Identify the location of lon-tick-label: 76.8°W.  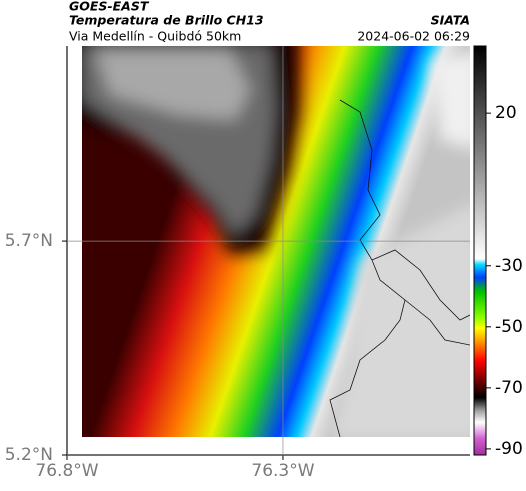
(66, 471).